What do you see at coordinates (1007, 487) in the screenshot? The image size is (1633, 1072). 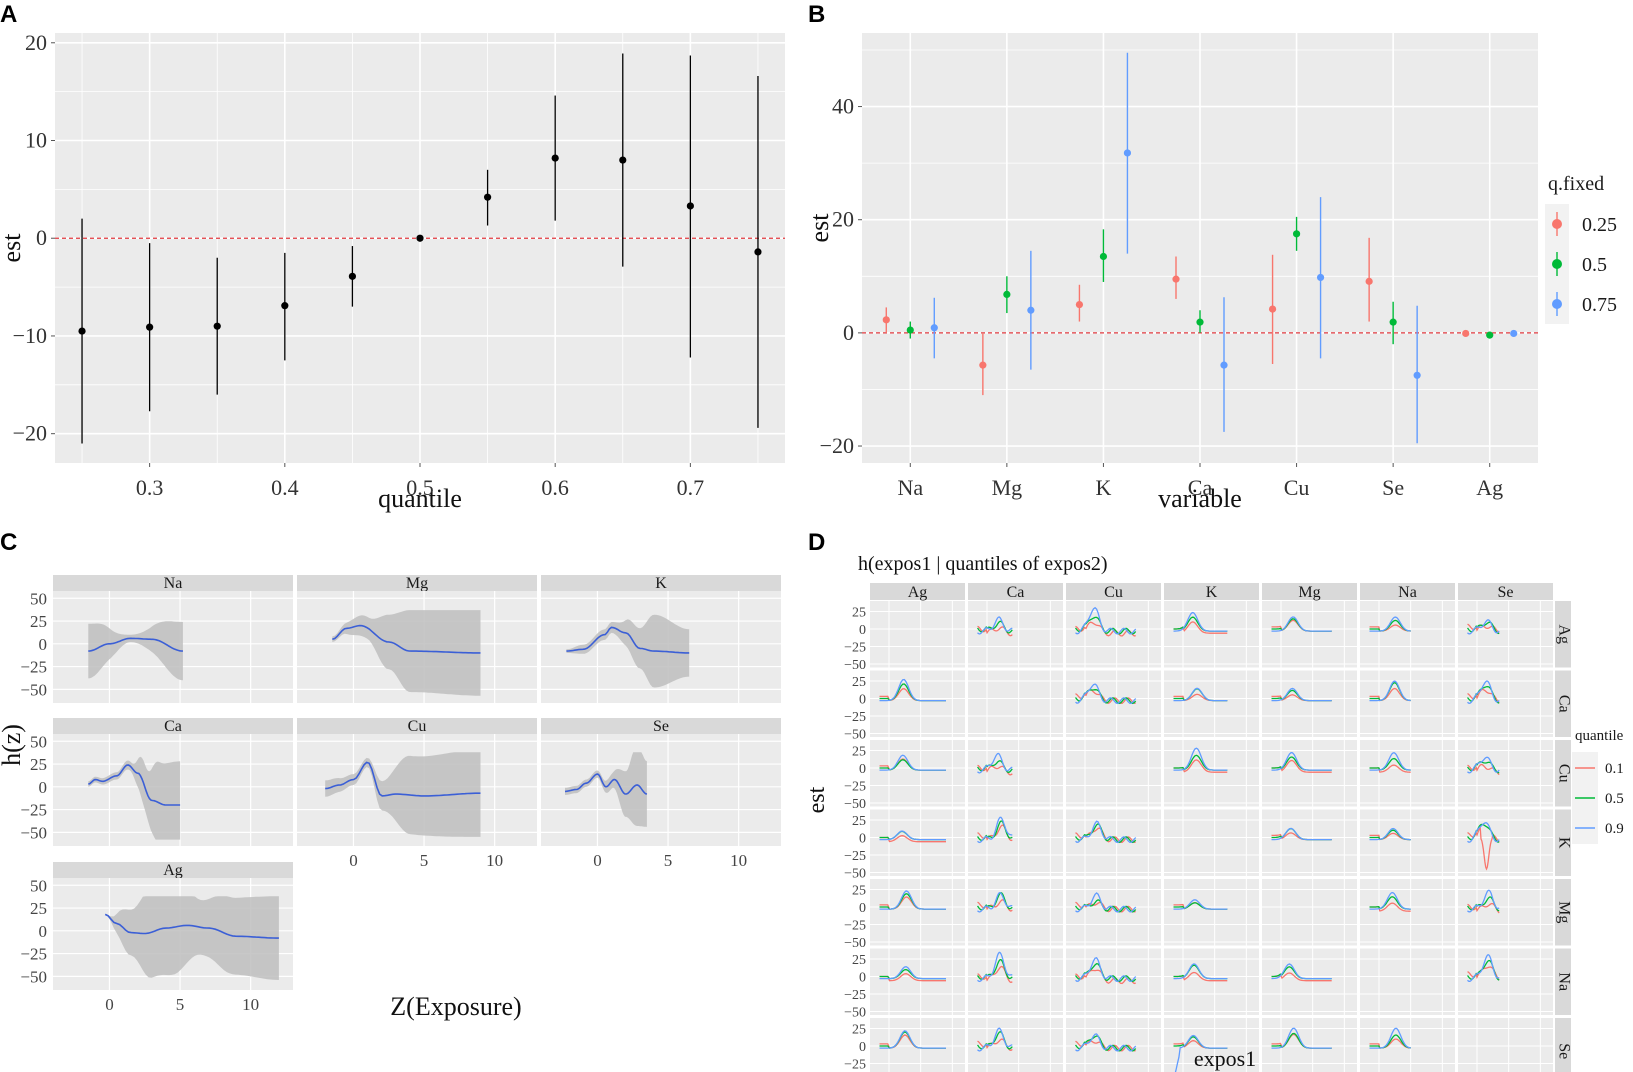 I see `panel-b-x-tick-label: Mg` at bounding box center [1007, 487].